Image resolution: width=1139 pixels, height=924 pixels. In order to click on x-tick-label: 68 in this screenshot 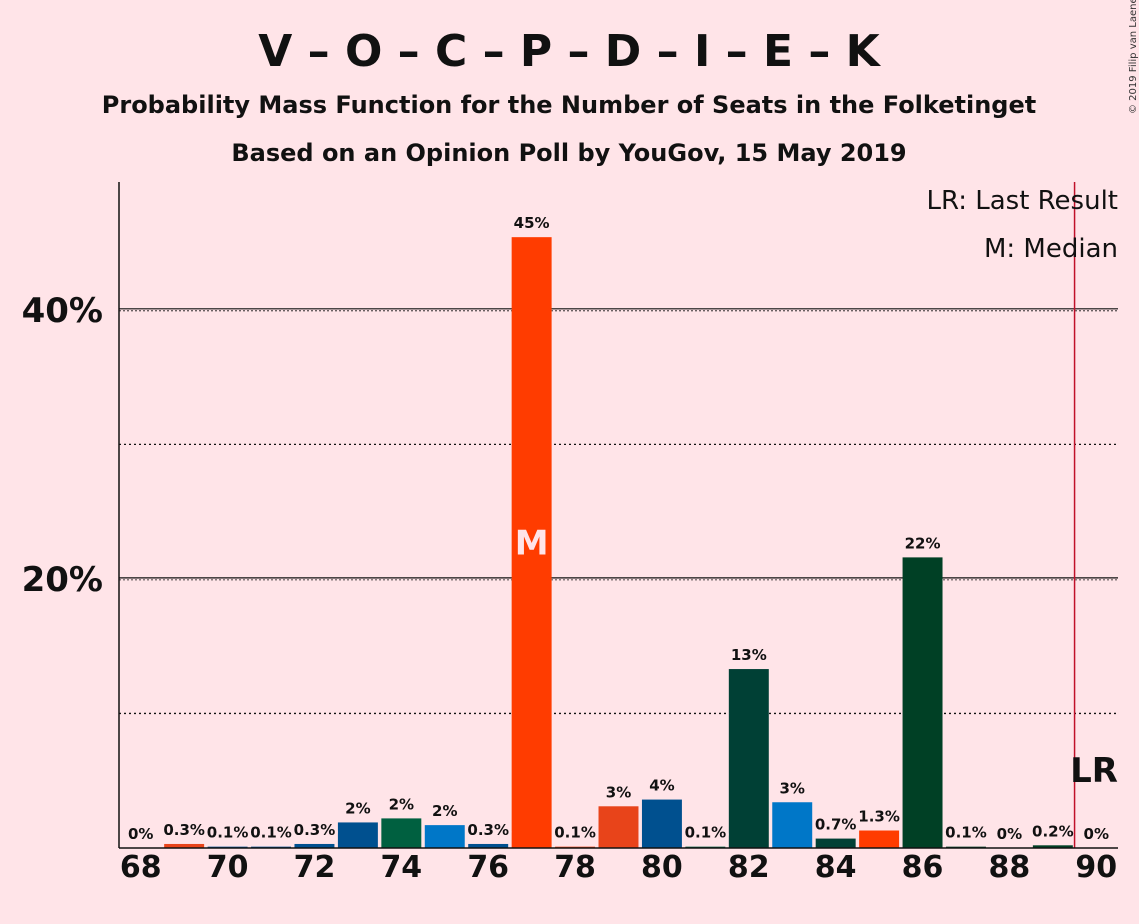, I will do `click(141, 867)`.